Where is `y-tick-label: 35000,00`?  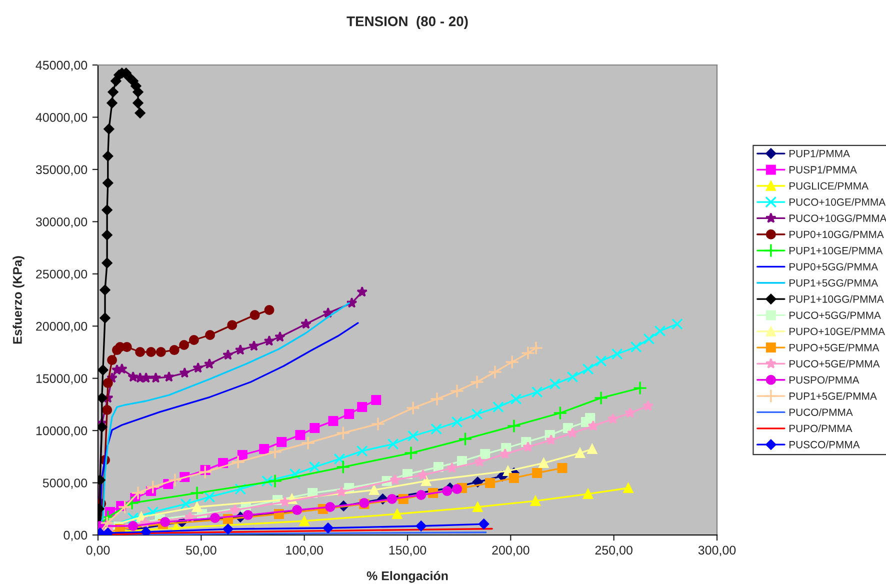
y-tick-label: 35000,00 is located at coordinates (62, 170).